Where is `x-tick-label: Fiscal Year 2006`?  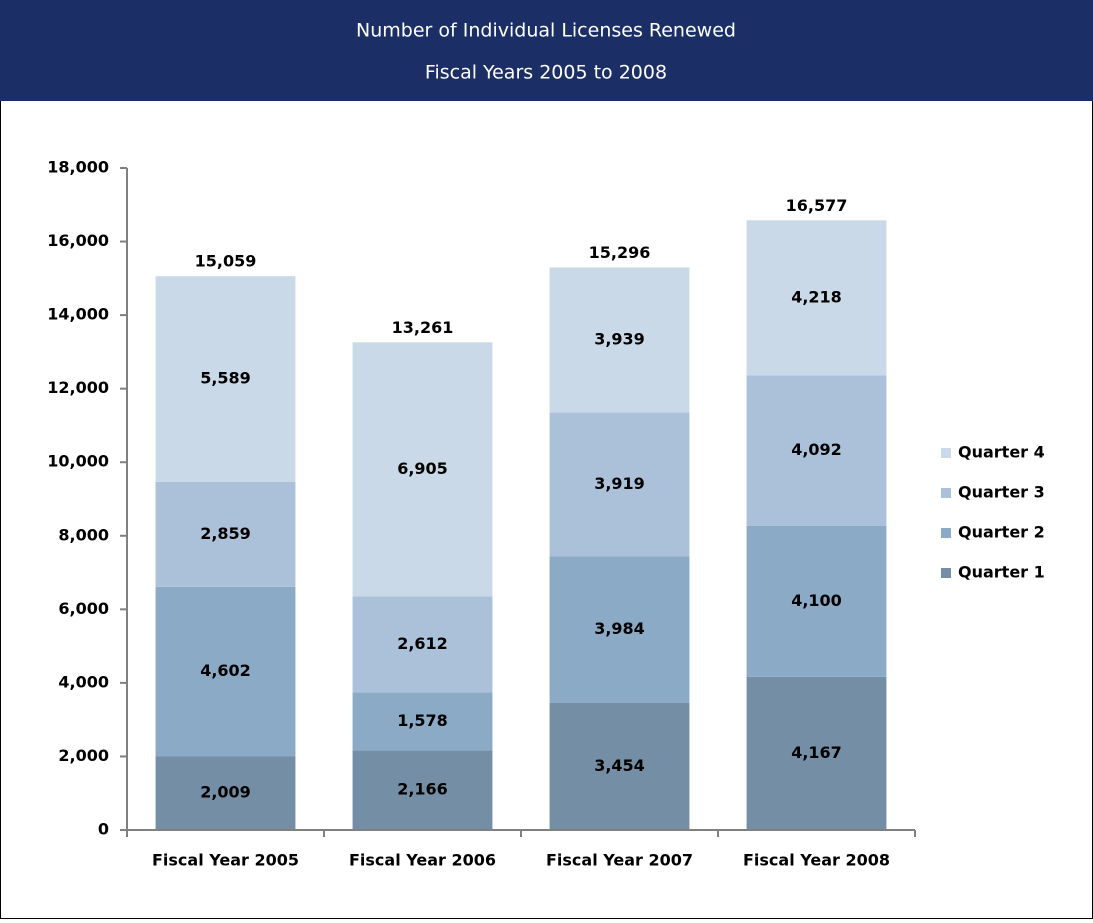
x-tick-label: Fiscal Year 2006 is located at coordinates (422, 860).